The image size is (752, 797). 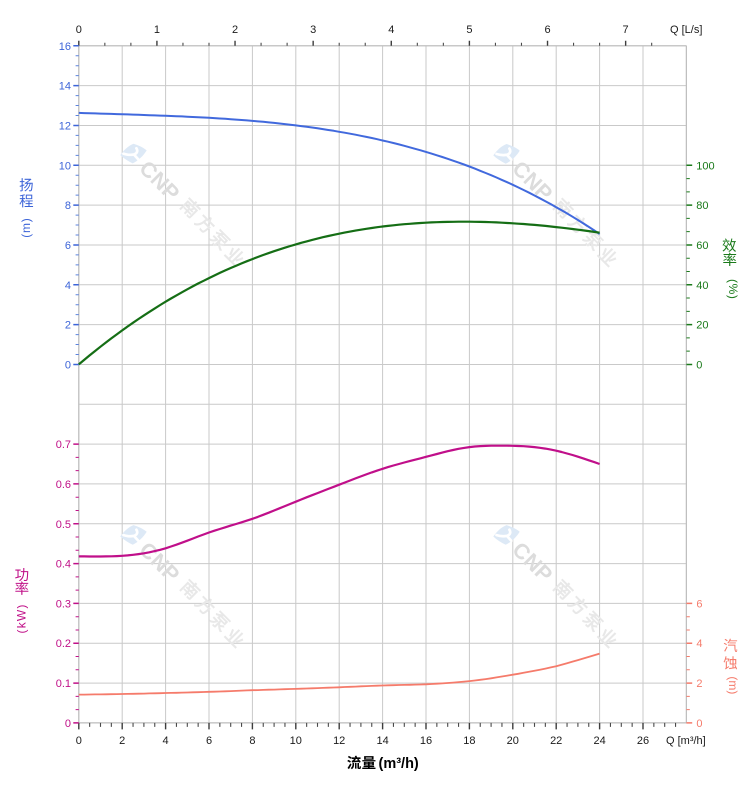 What do you see at coordinates (643, 741) in the screenshot?
I see `svg-text: 26` at bounding box center [643, 741].